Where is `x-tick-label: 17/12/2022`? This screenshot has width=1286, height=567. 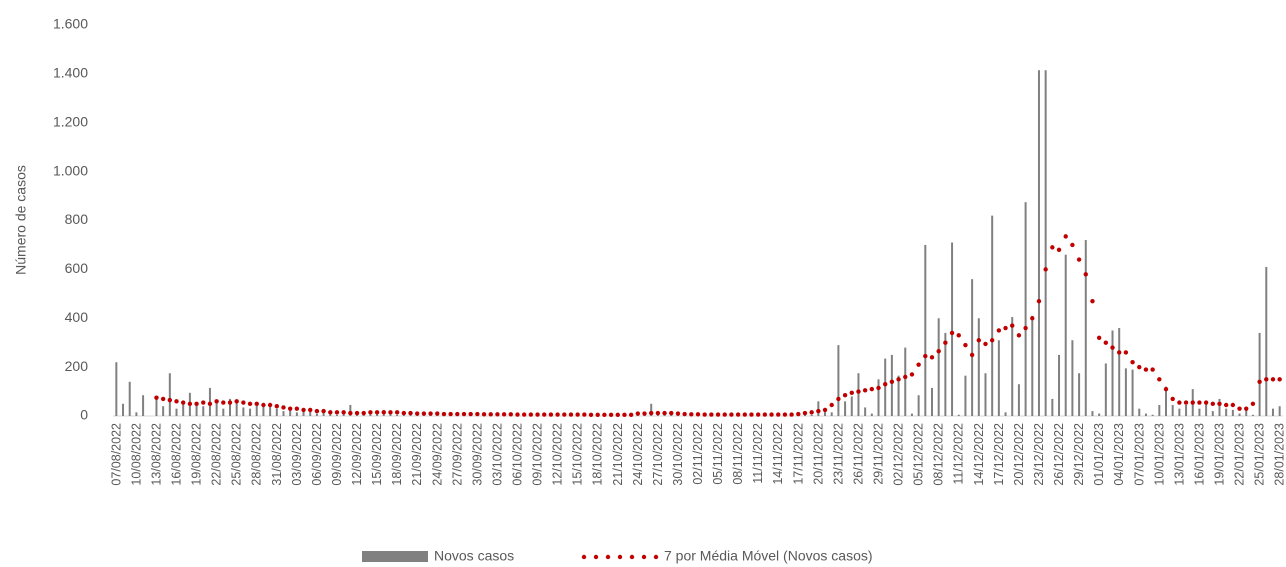 x-tick-label: 17/12/2022 is located at coordinates (999, 454).